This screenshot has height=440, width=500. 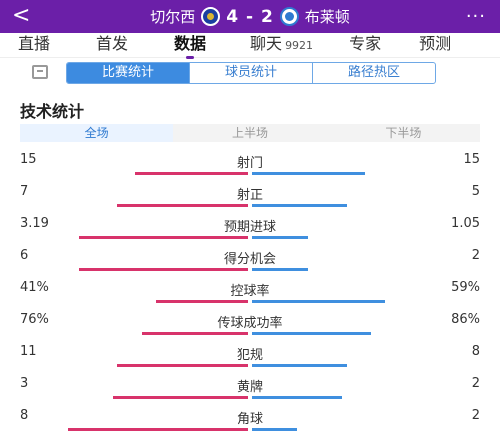 I want to click on stats-subtabs: 比赛统计 球员统计 路径热区, so click(x=251, y=73).